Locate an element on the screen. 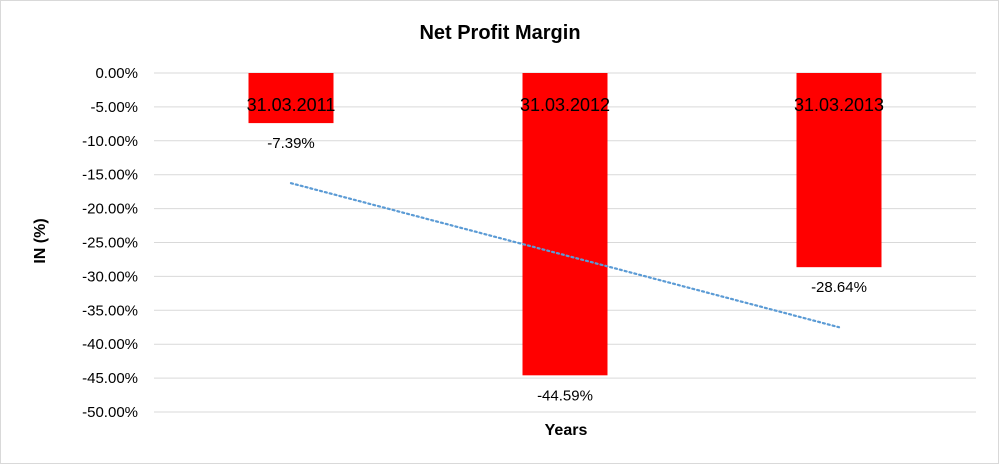 The height and width of the screenshot is (464, 999). chart-title: Net Profit Margin is located at coordinates (499, 33).